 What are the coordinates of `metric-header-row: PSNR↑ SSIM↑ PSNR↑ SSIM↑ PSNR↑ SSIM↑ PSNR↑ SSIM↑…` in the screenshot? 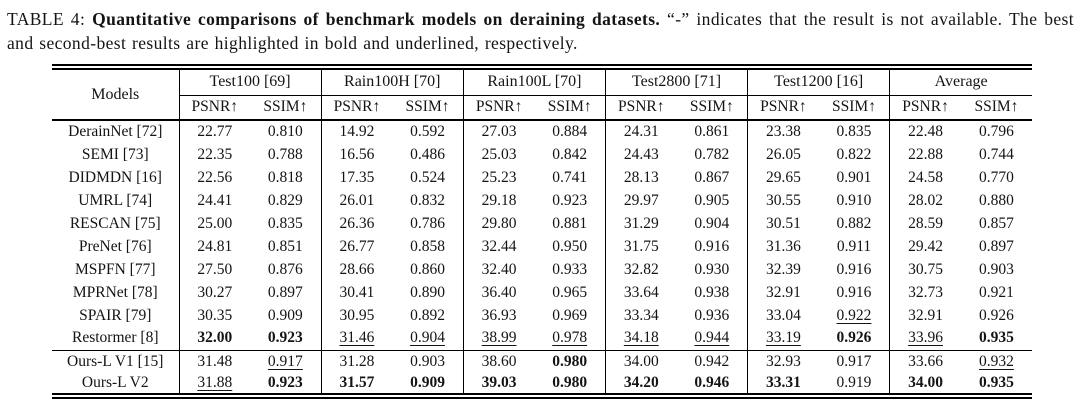 It's located at (542, 108).